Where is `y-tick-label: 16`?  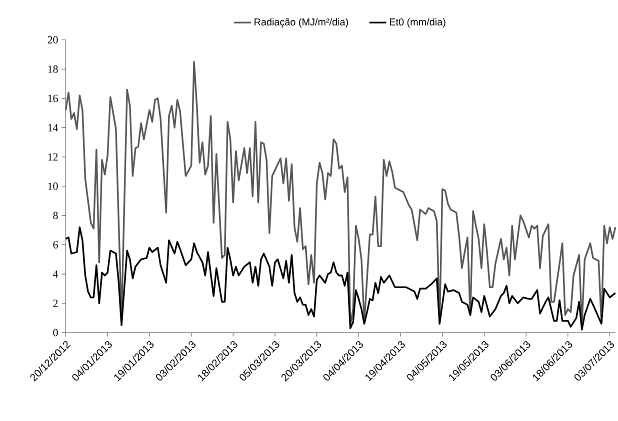 y-tick-label: 16 is located at coordinates (53, 98).